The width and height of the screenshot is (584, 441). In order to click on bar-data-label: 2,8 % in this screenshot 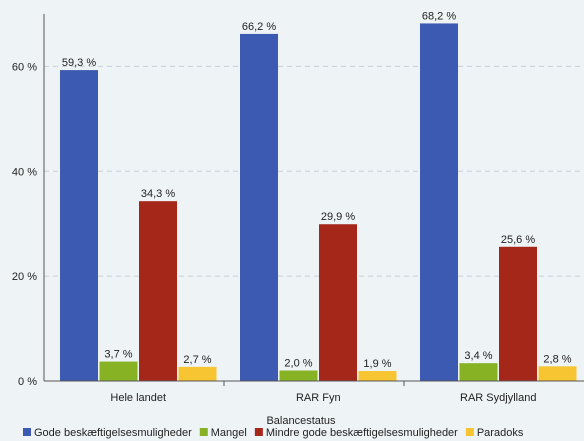, I will do `click(557, 359)`.